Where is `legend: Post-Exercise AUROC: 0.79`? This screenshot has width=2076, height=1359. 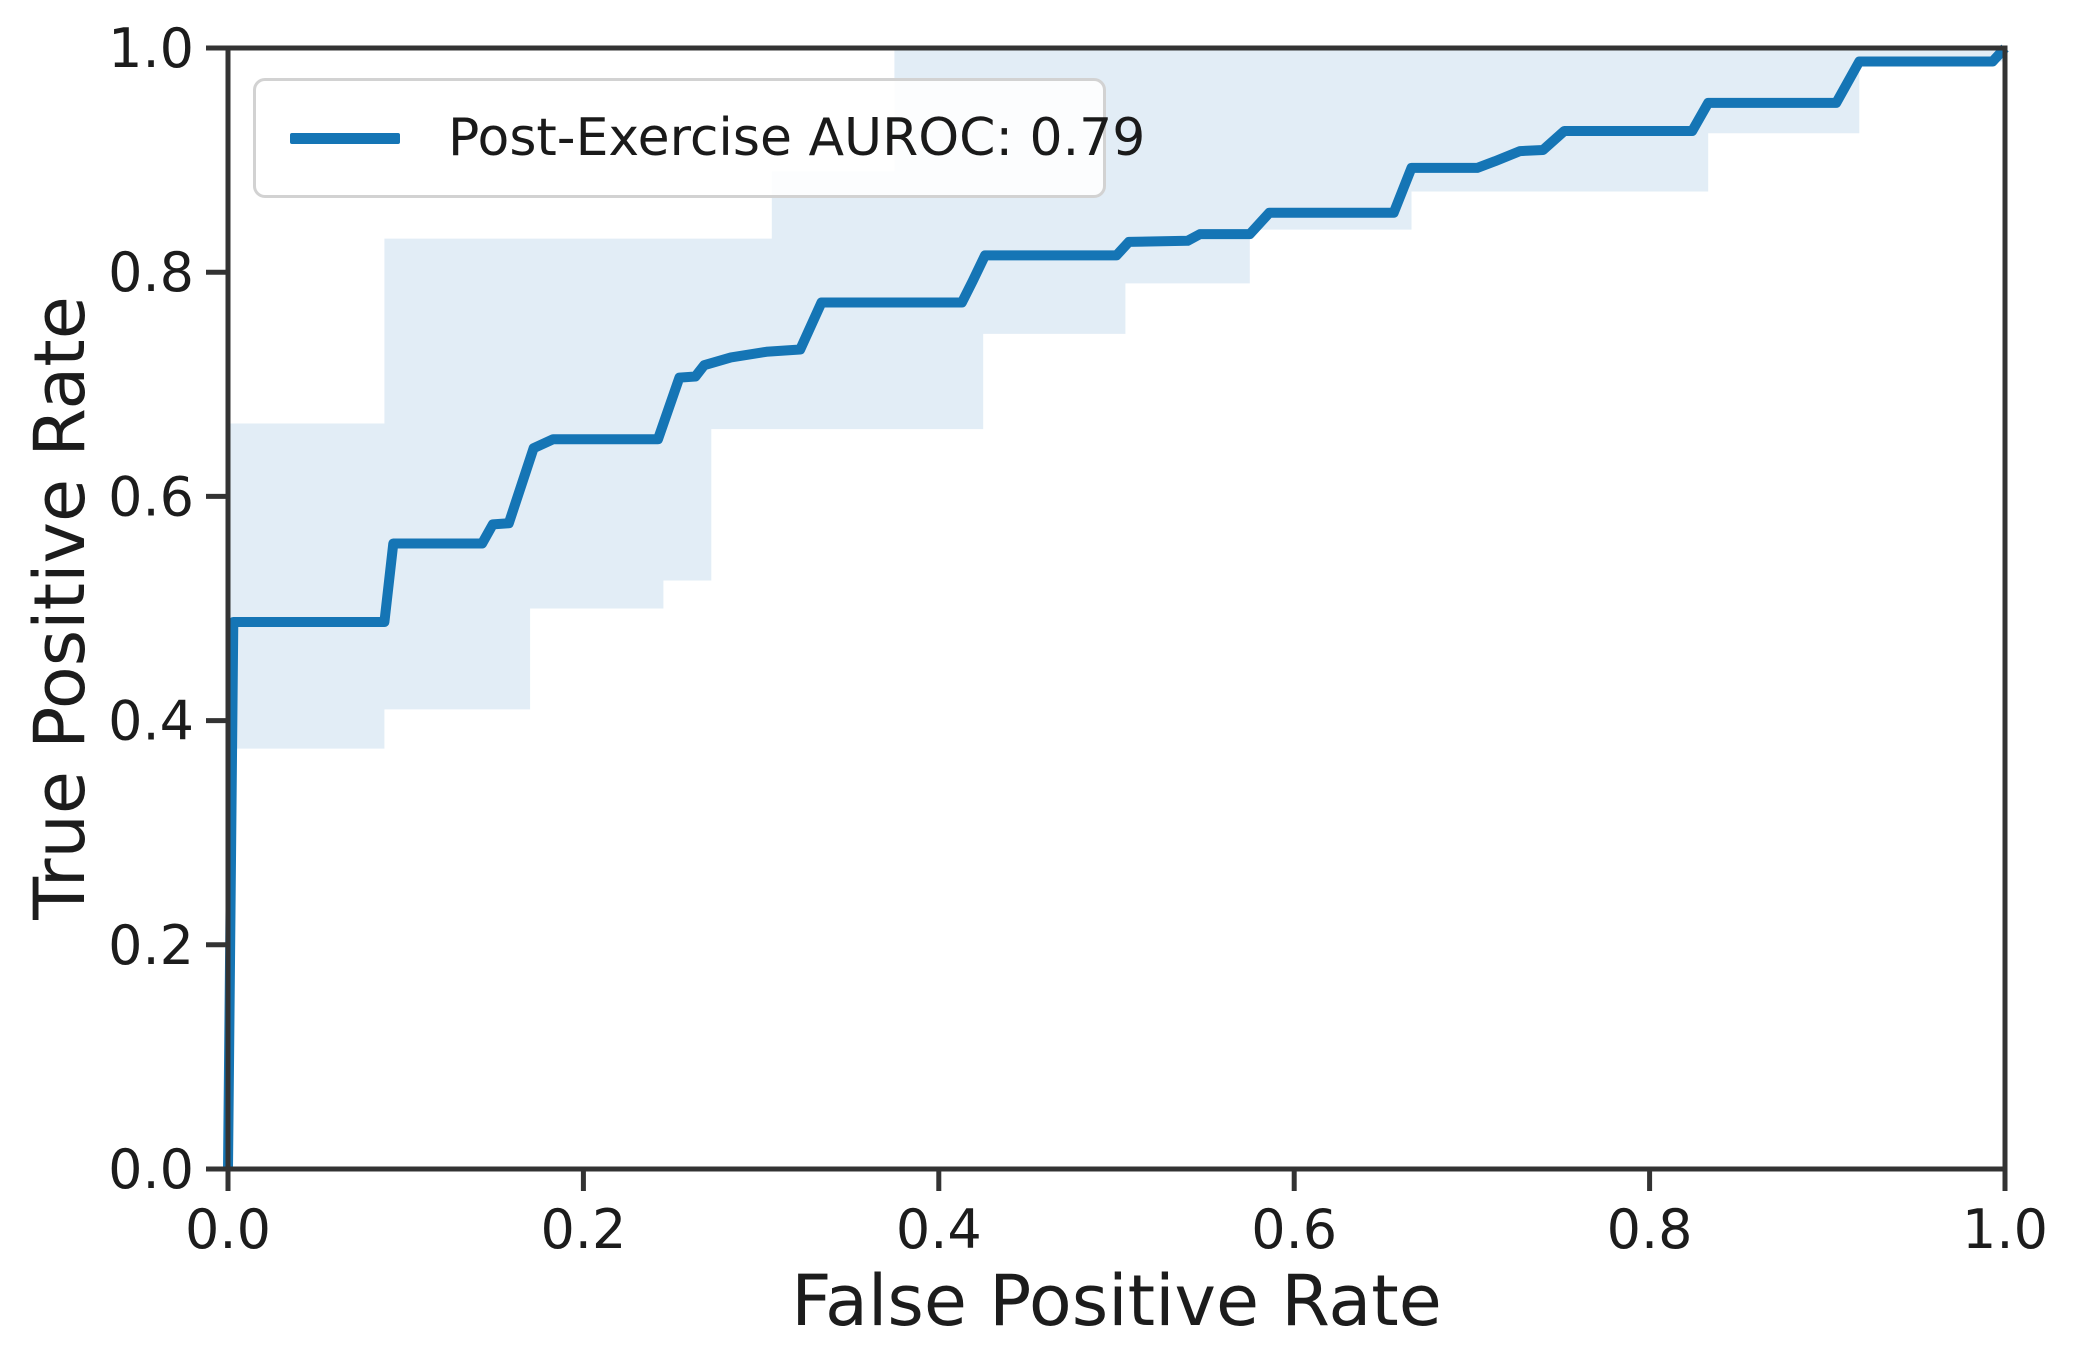
legend: Post-Exercise AUROC: 0.79 is located at coordinates (699, 138).